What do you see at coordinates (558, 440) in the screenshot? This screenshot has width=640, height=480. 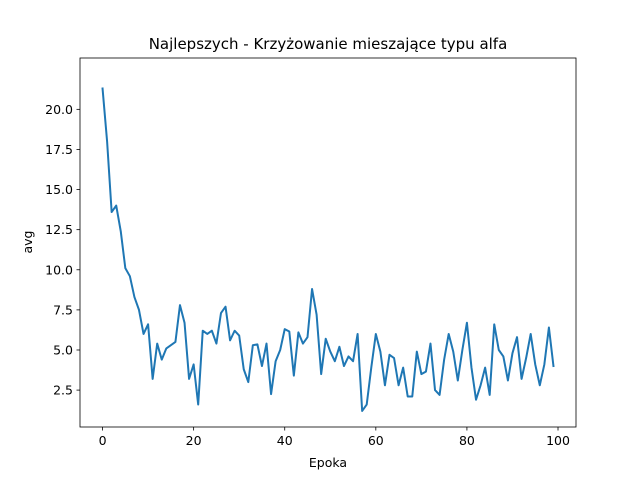 I see `x-tick-label: 100` at bounding box center [558, 440].